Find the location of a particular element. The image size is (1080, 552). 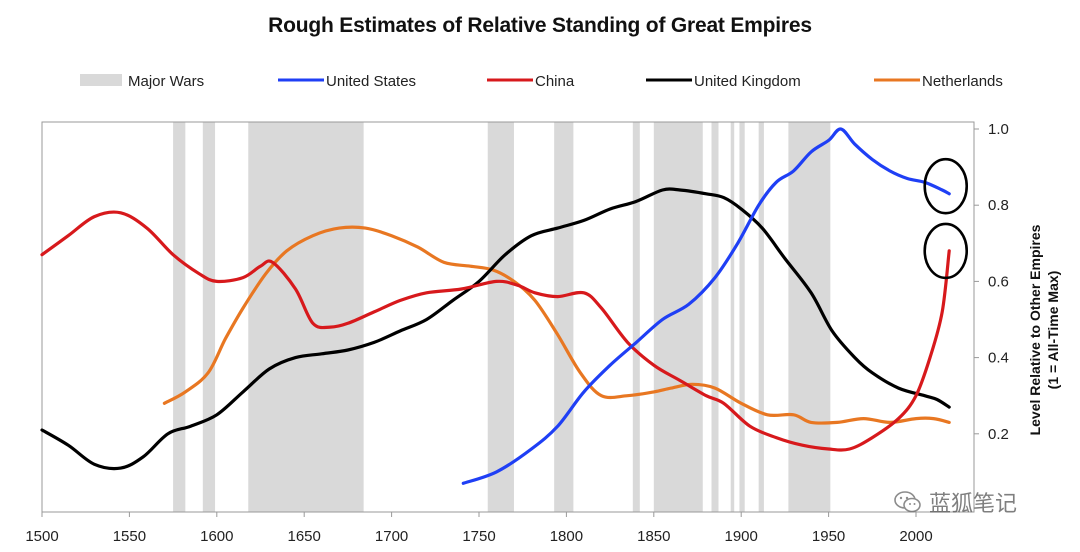

legend-item-major-wars: Major Wars is located at coordinates (142, 81).